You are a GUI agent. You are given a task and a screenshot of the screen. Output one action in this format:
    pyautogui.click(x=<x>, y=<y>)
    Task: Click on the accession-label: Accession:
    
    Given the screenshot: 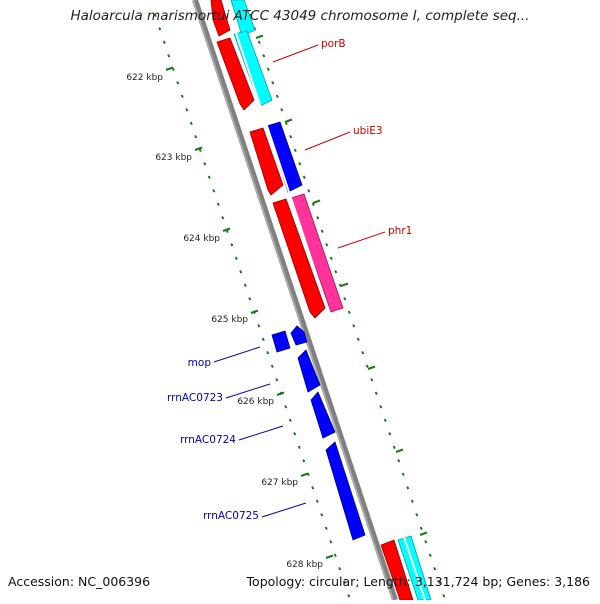 What is the action you would take?
    pyautogui.click(x=41, y=581)
    